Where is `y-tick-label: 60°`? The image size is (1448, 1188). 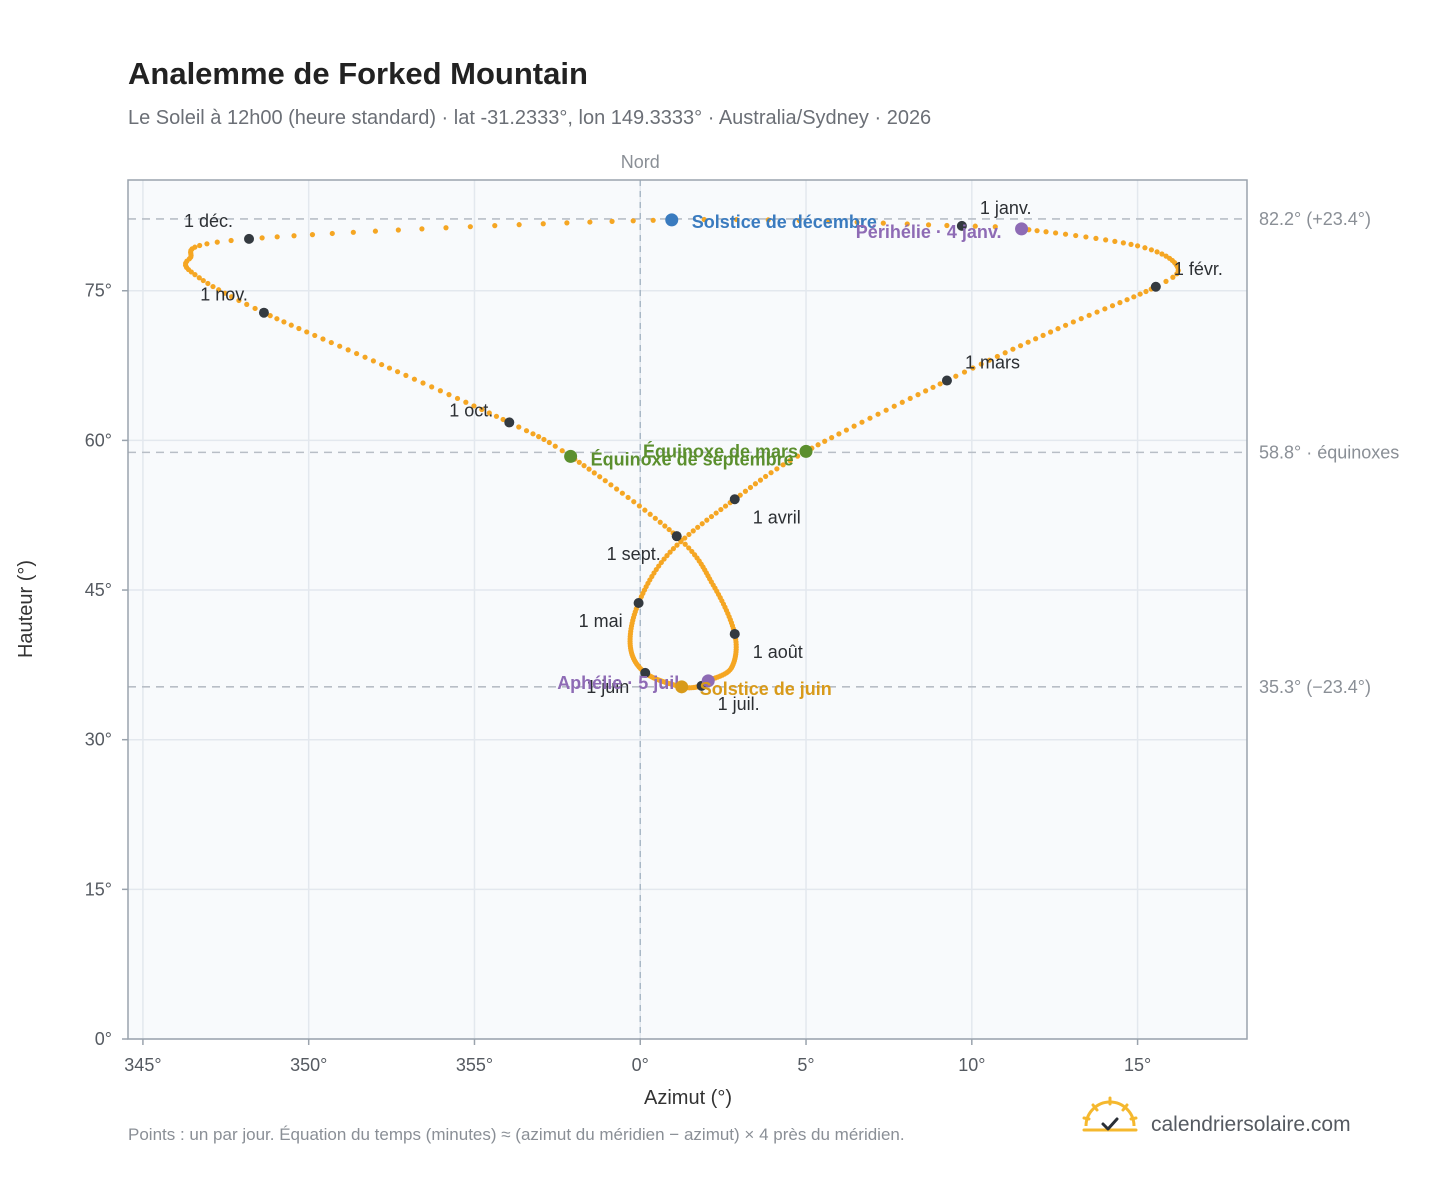 y-tick-label: 60° is located at coordinates (98, 440).